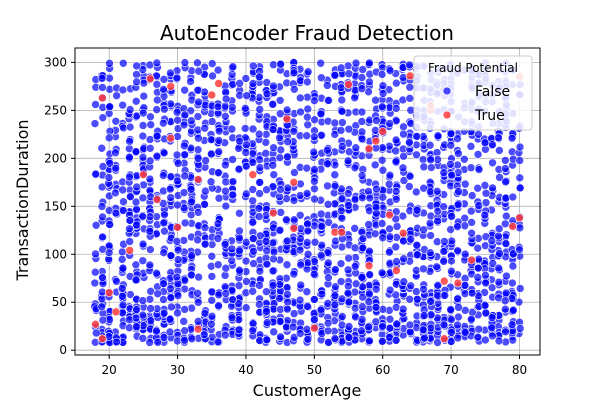 Image resolution: width=600 pixels, height=400 pixels. Describe the element at coordinates (473, 93) in the screenshot. I see `legend-box` at that location.